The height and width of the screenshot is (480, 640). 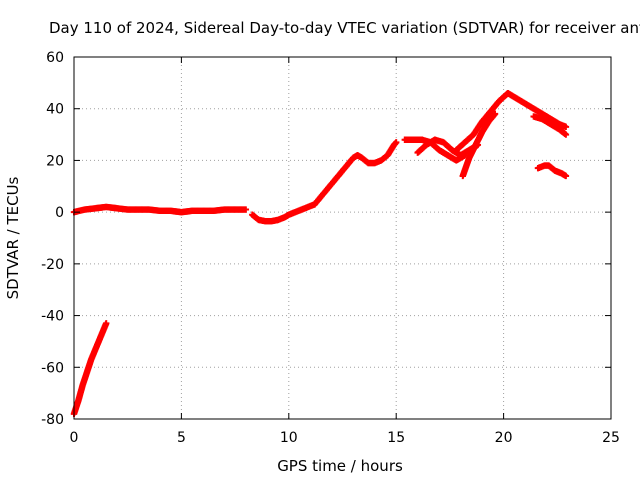 What do you see at coordinates (74, 438) in the screenshot?
I see `x-tick-label: 0` at bounding box center [74, 438].